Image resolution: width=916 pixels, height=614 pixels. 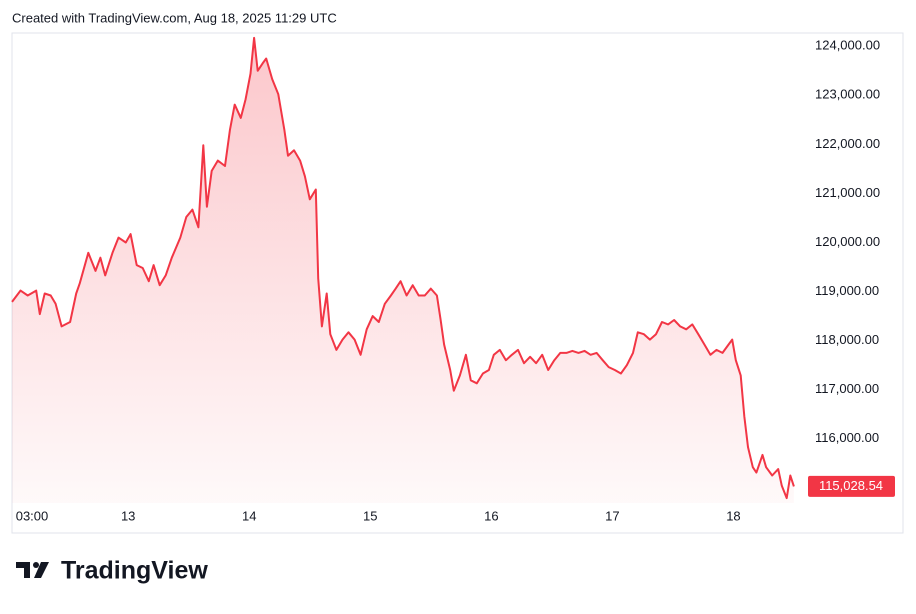 I want to click on y-tick-label: 117,000.00, so click(x=847, y=388).